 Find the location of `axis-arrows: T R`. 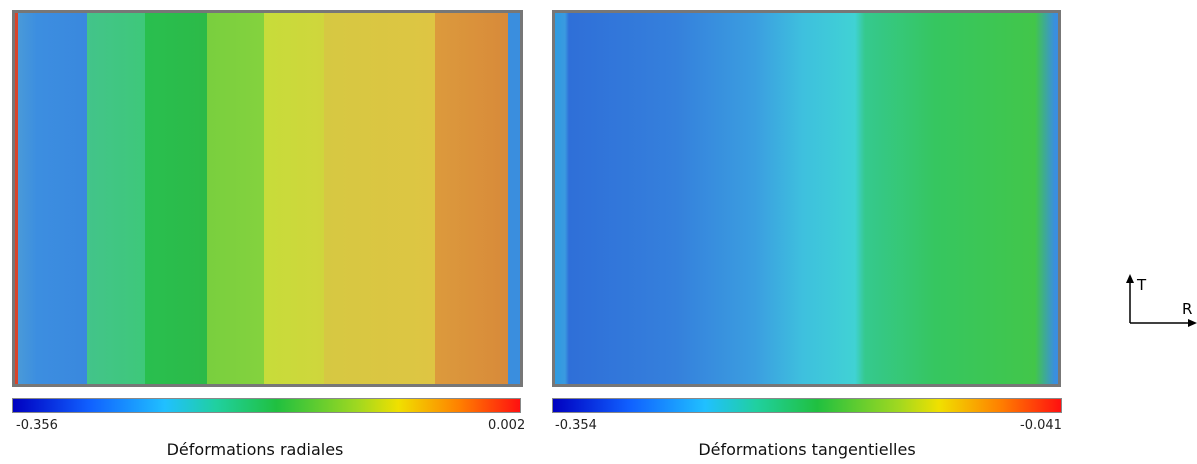

axis-arrows: T R is located at coordinates (1161, 300).